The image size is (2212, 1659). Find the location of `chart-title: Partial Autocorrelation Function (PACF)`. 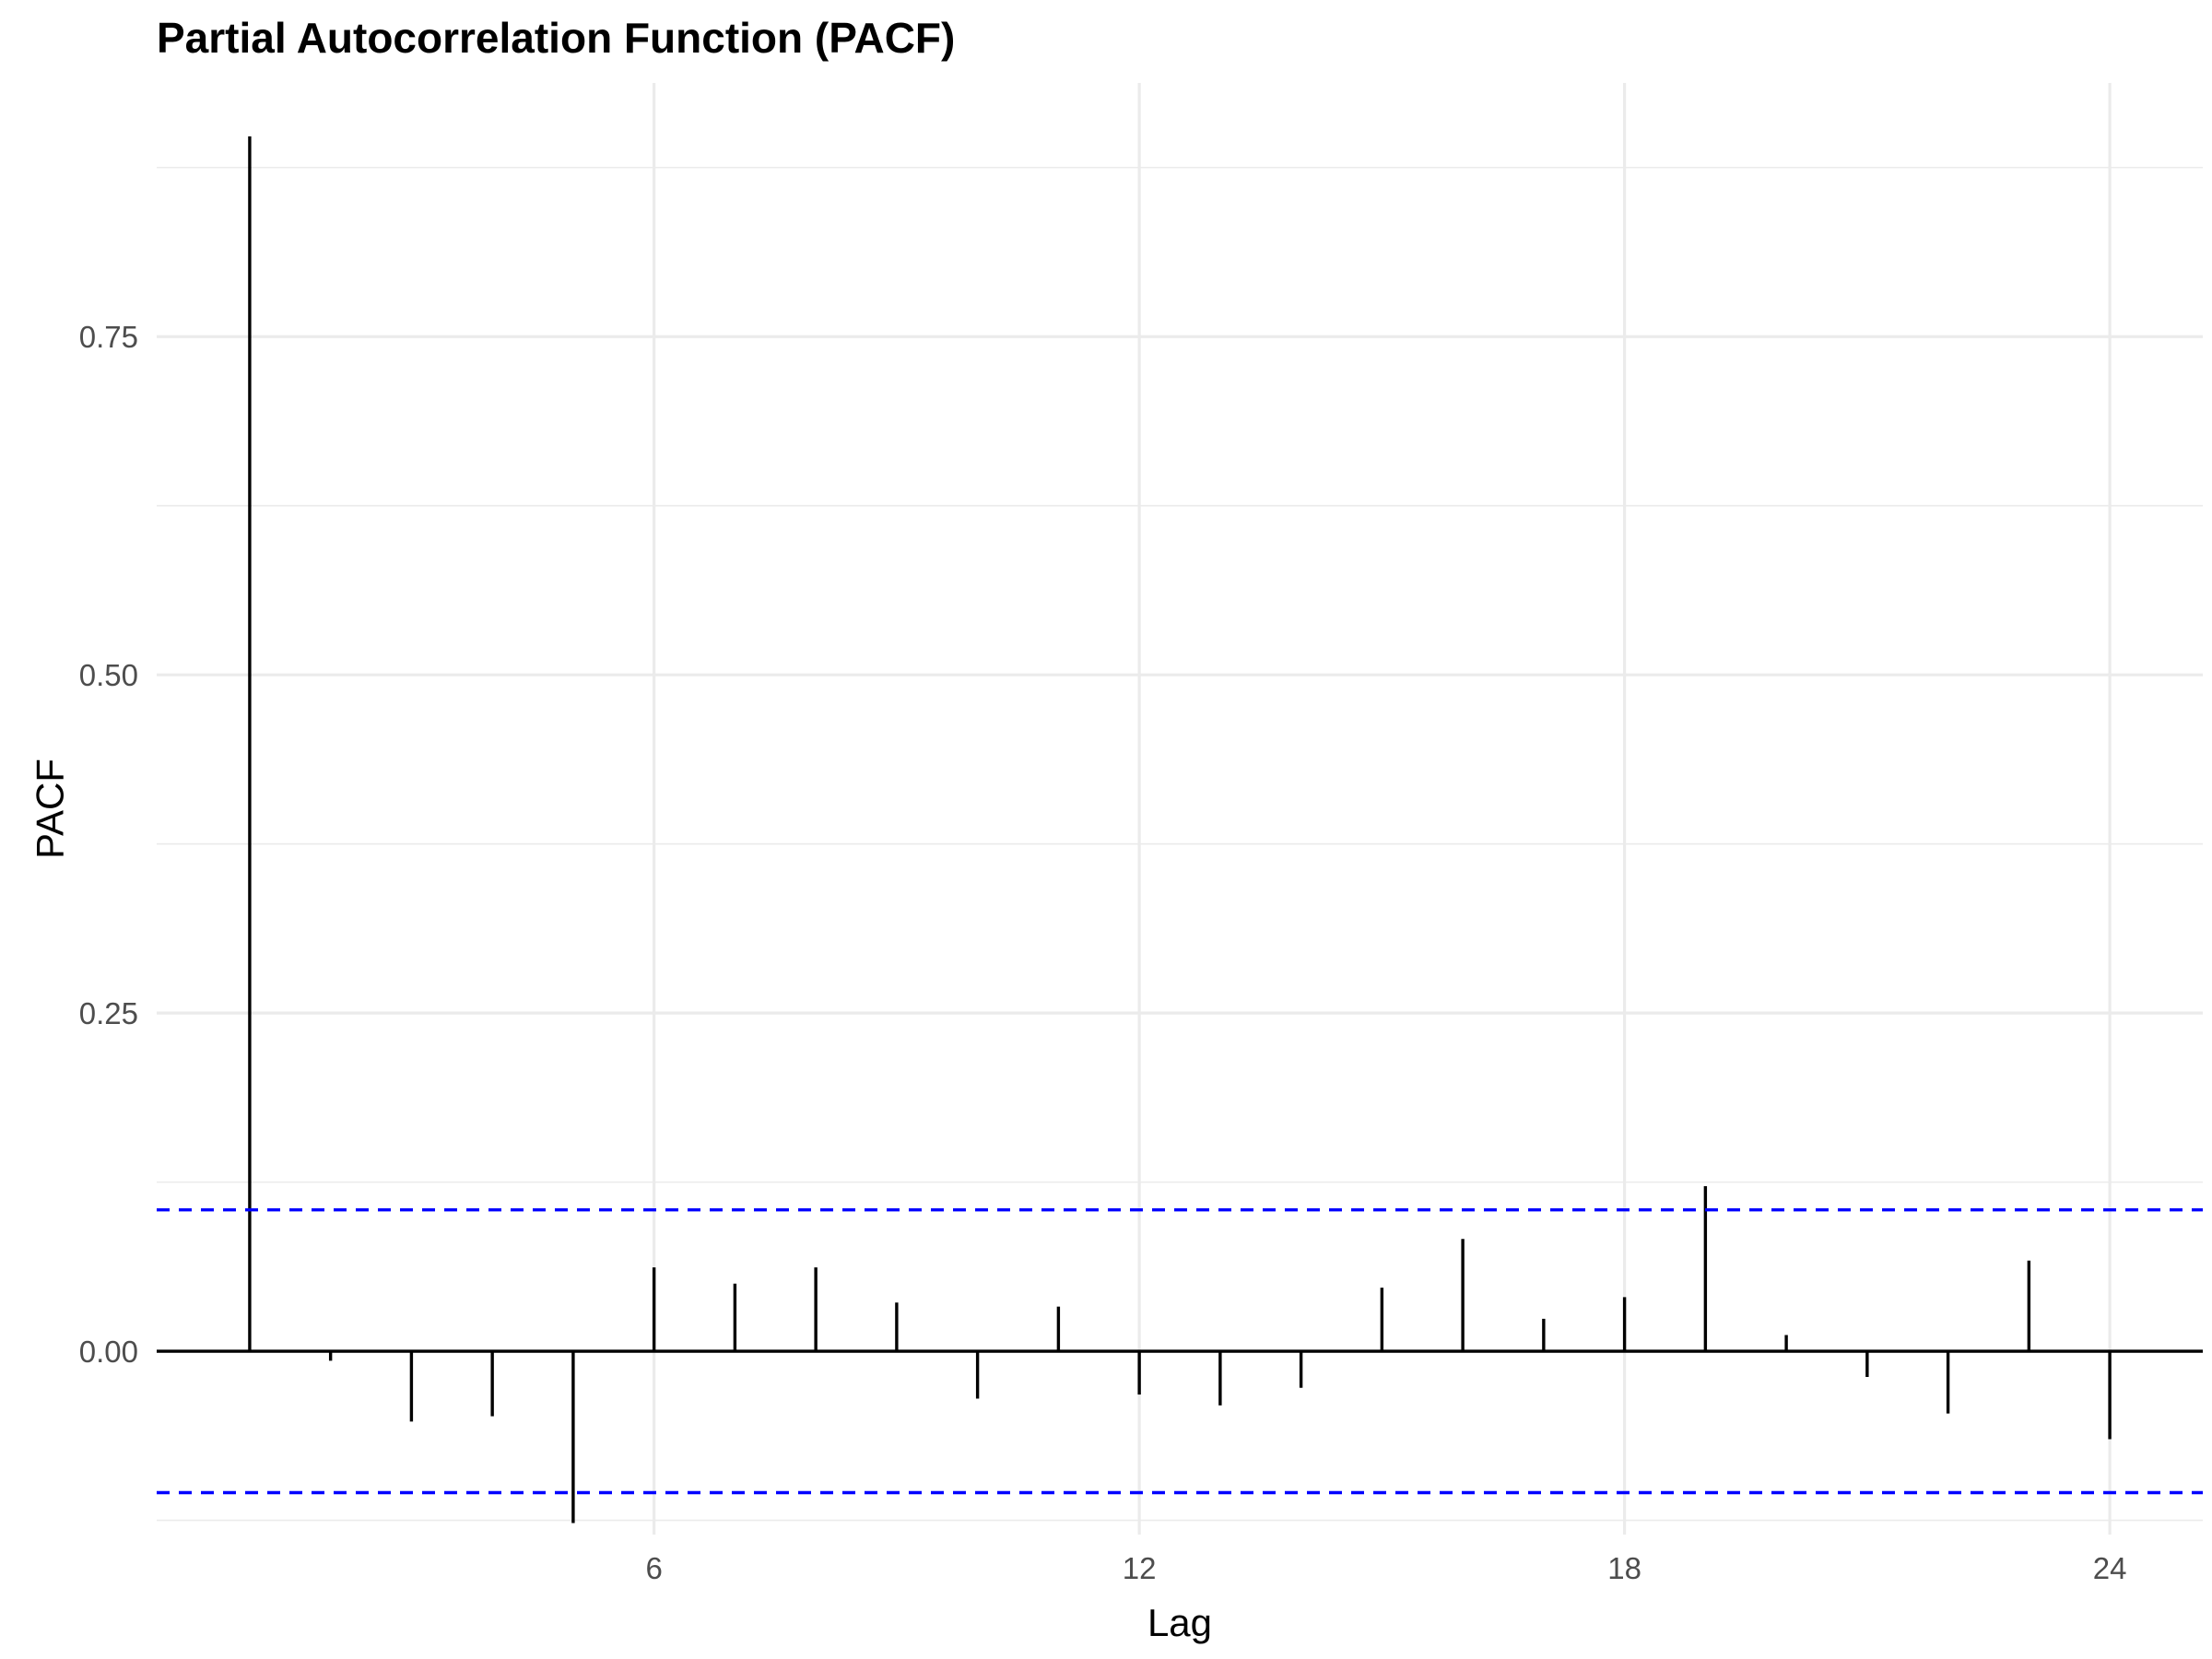

chart-title: Partial Autocorrelation Function (PACF) is located at coordinates (556, 38).